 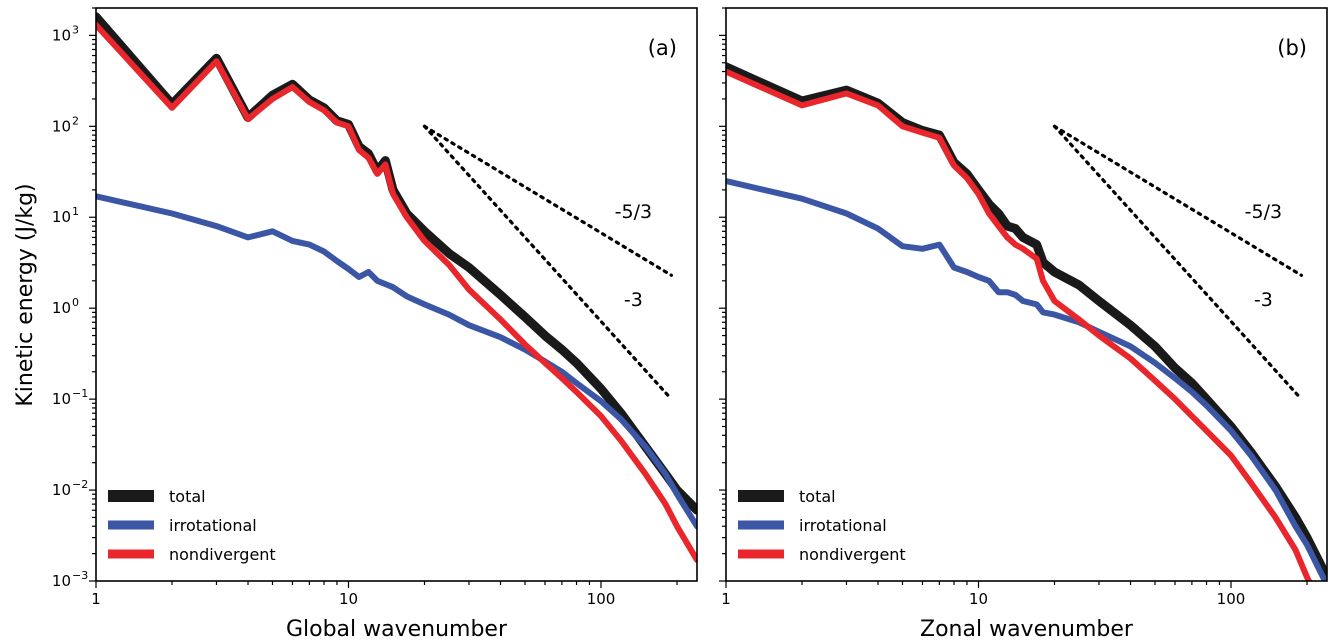 What do you see at coordinates (80, 575) in the screenshot?
I see `y-tick-exponent: −3` at bounding box center [80, 575].